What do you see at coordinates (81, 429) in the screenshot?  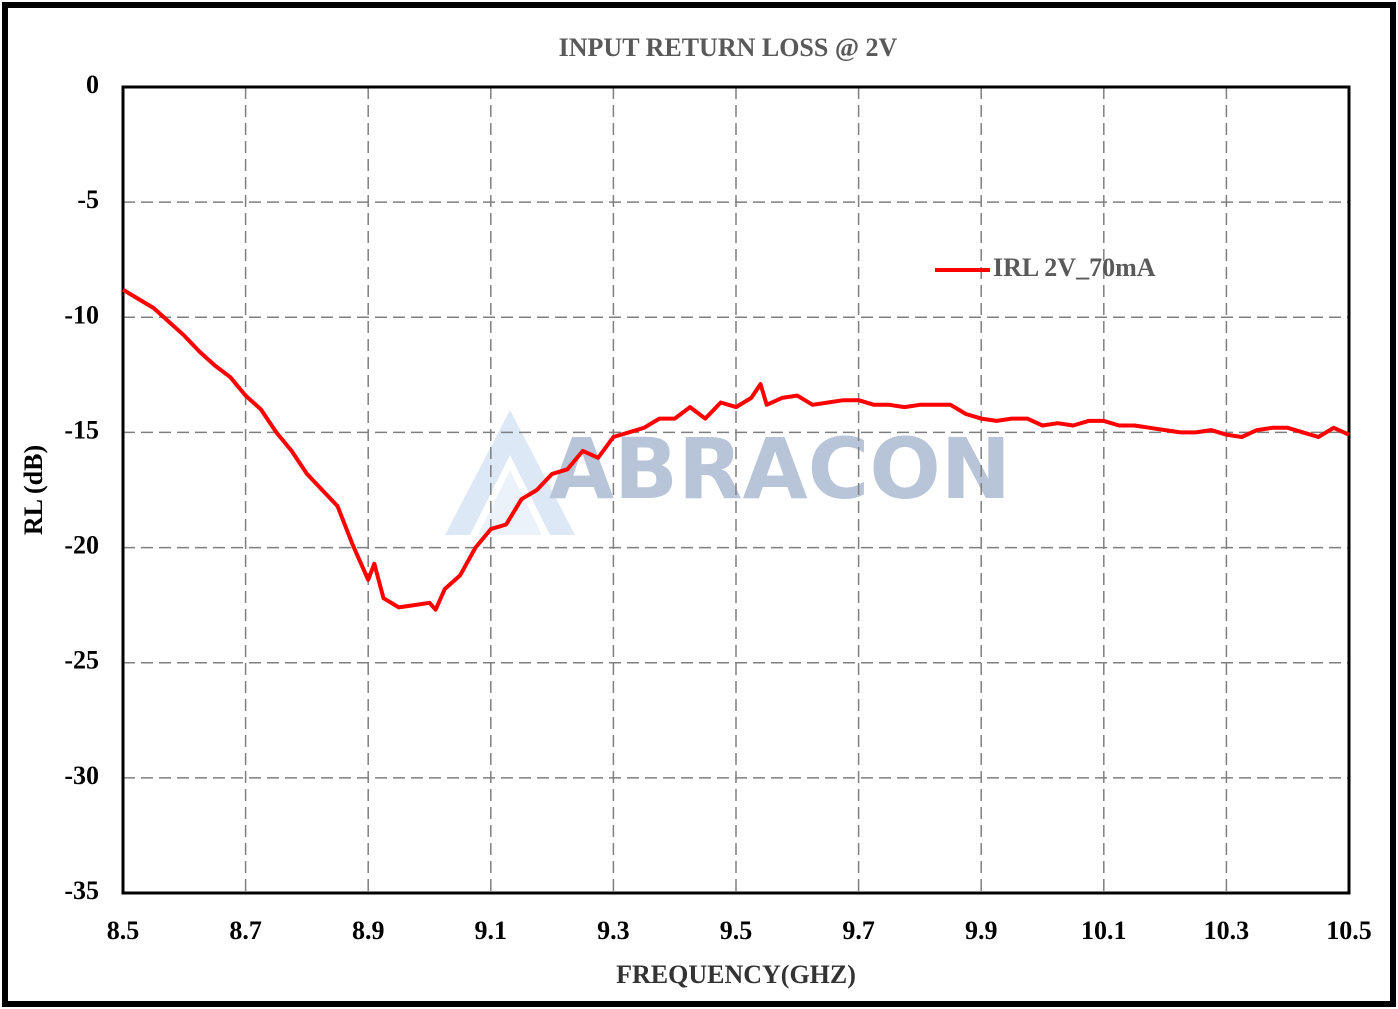 I see `y-tick-label: -15` at bounding box center [81, 429].